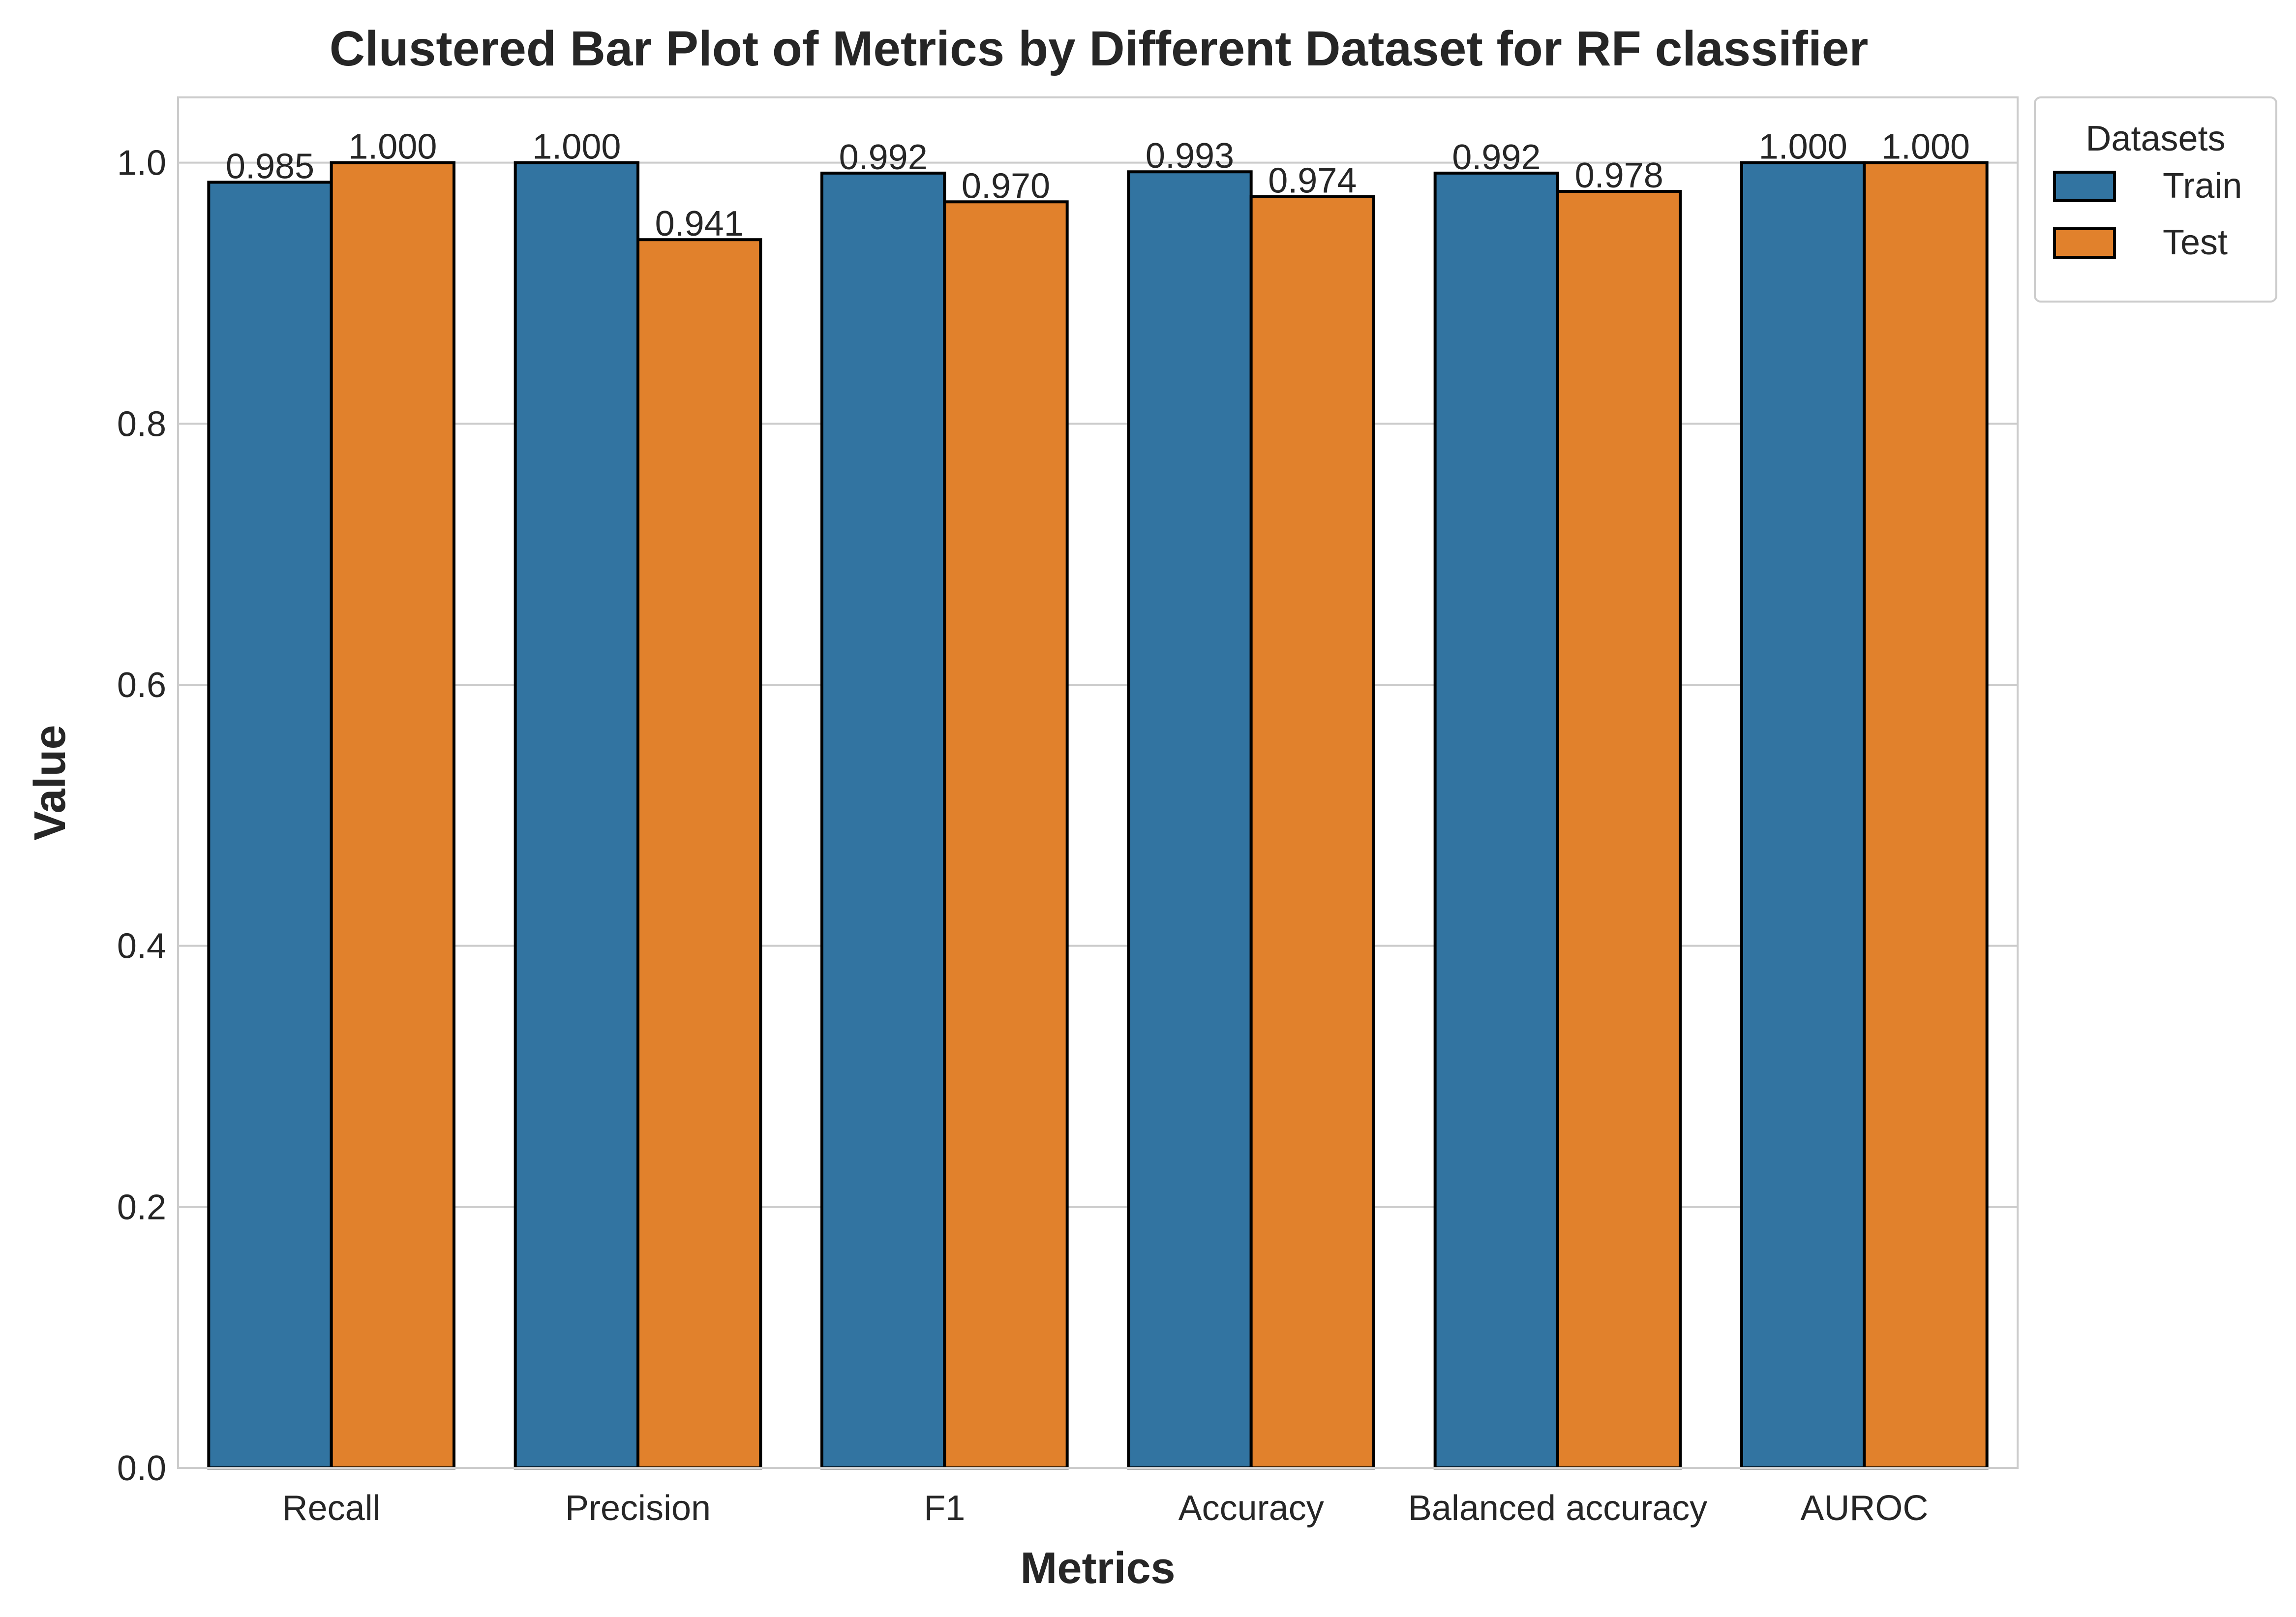  Describe the element at coordinates (2084, 243) in the screenshot. I see `legend-swatch-test` at that location.